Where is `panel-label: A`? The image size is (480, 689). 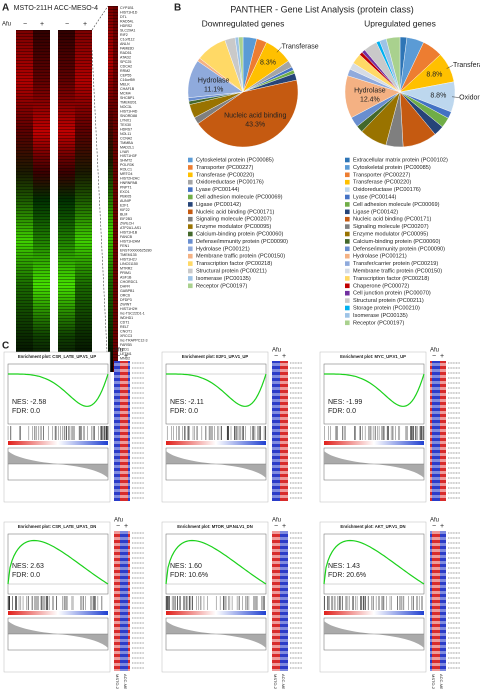 panel-label: A is located at coordinates (5, 8).